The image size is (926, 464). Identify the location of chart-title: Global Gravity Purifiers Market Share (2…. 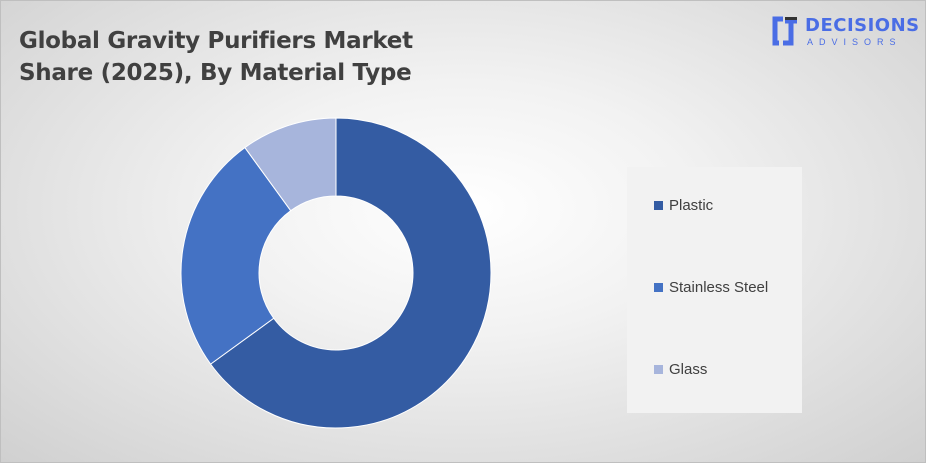
(216, 57).